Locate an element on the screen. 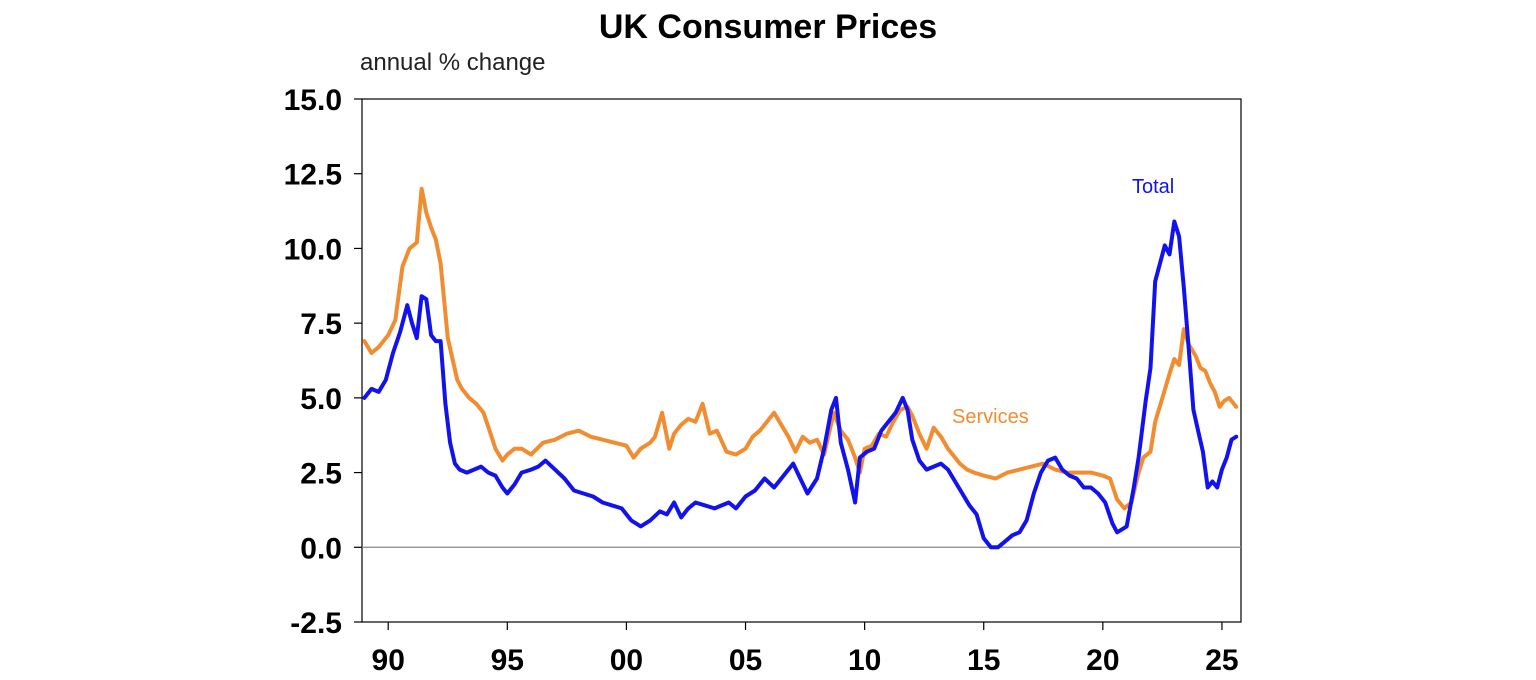  y-tick-label: -2.5 is located at coordinates (316, 623).